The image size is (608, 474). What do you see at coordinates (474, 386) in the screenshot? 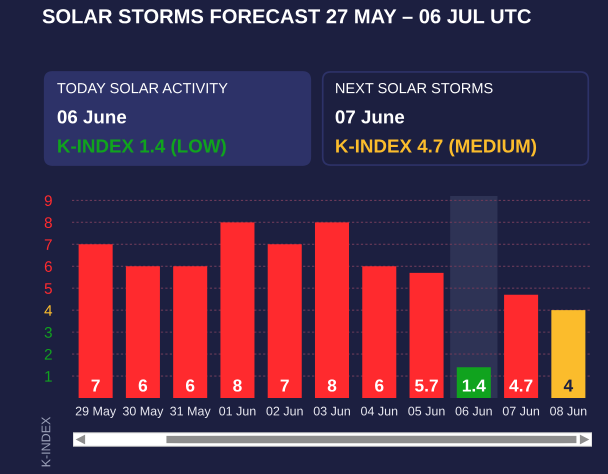
I see `data-label: 1.4` at bounding box center [474, 386].